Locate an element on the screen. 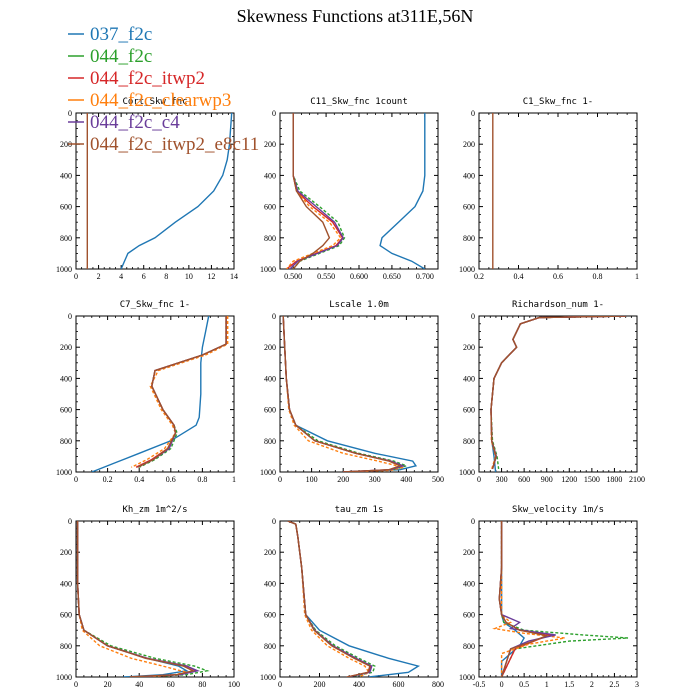  x-tick-label: 80 is located at coordinates (202, 684).